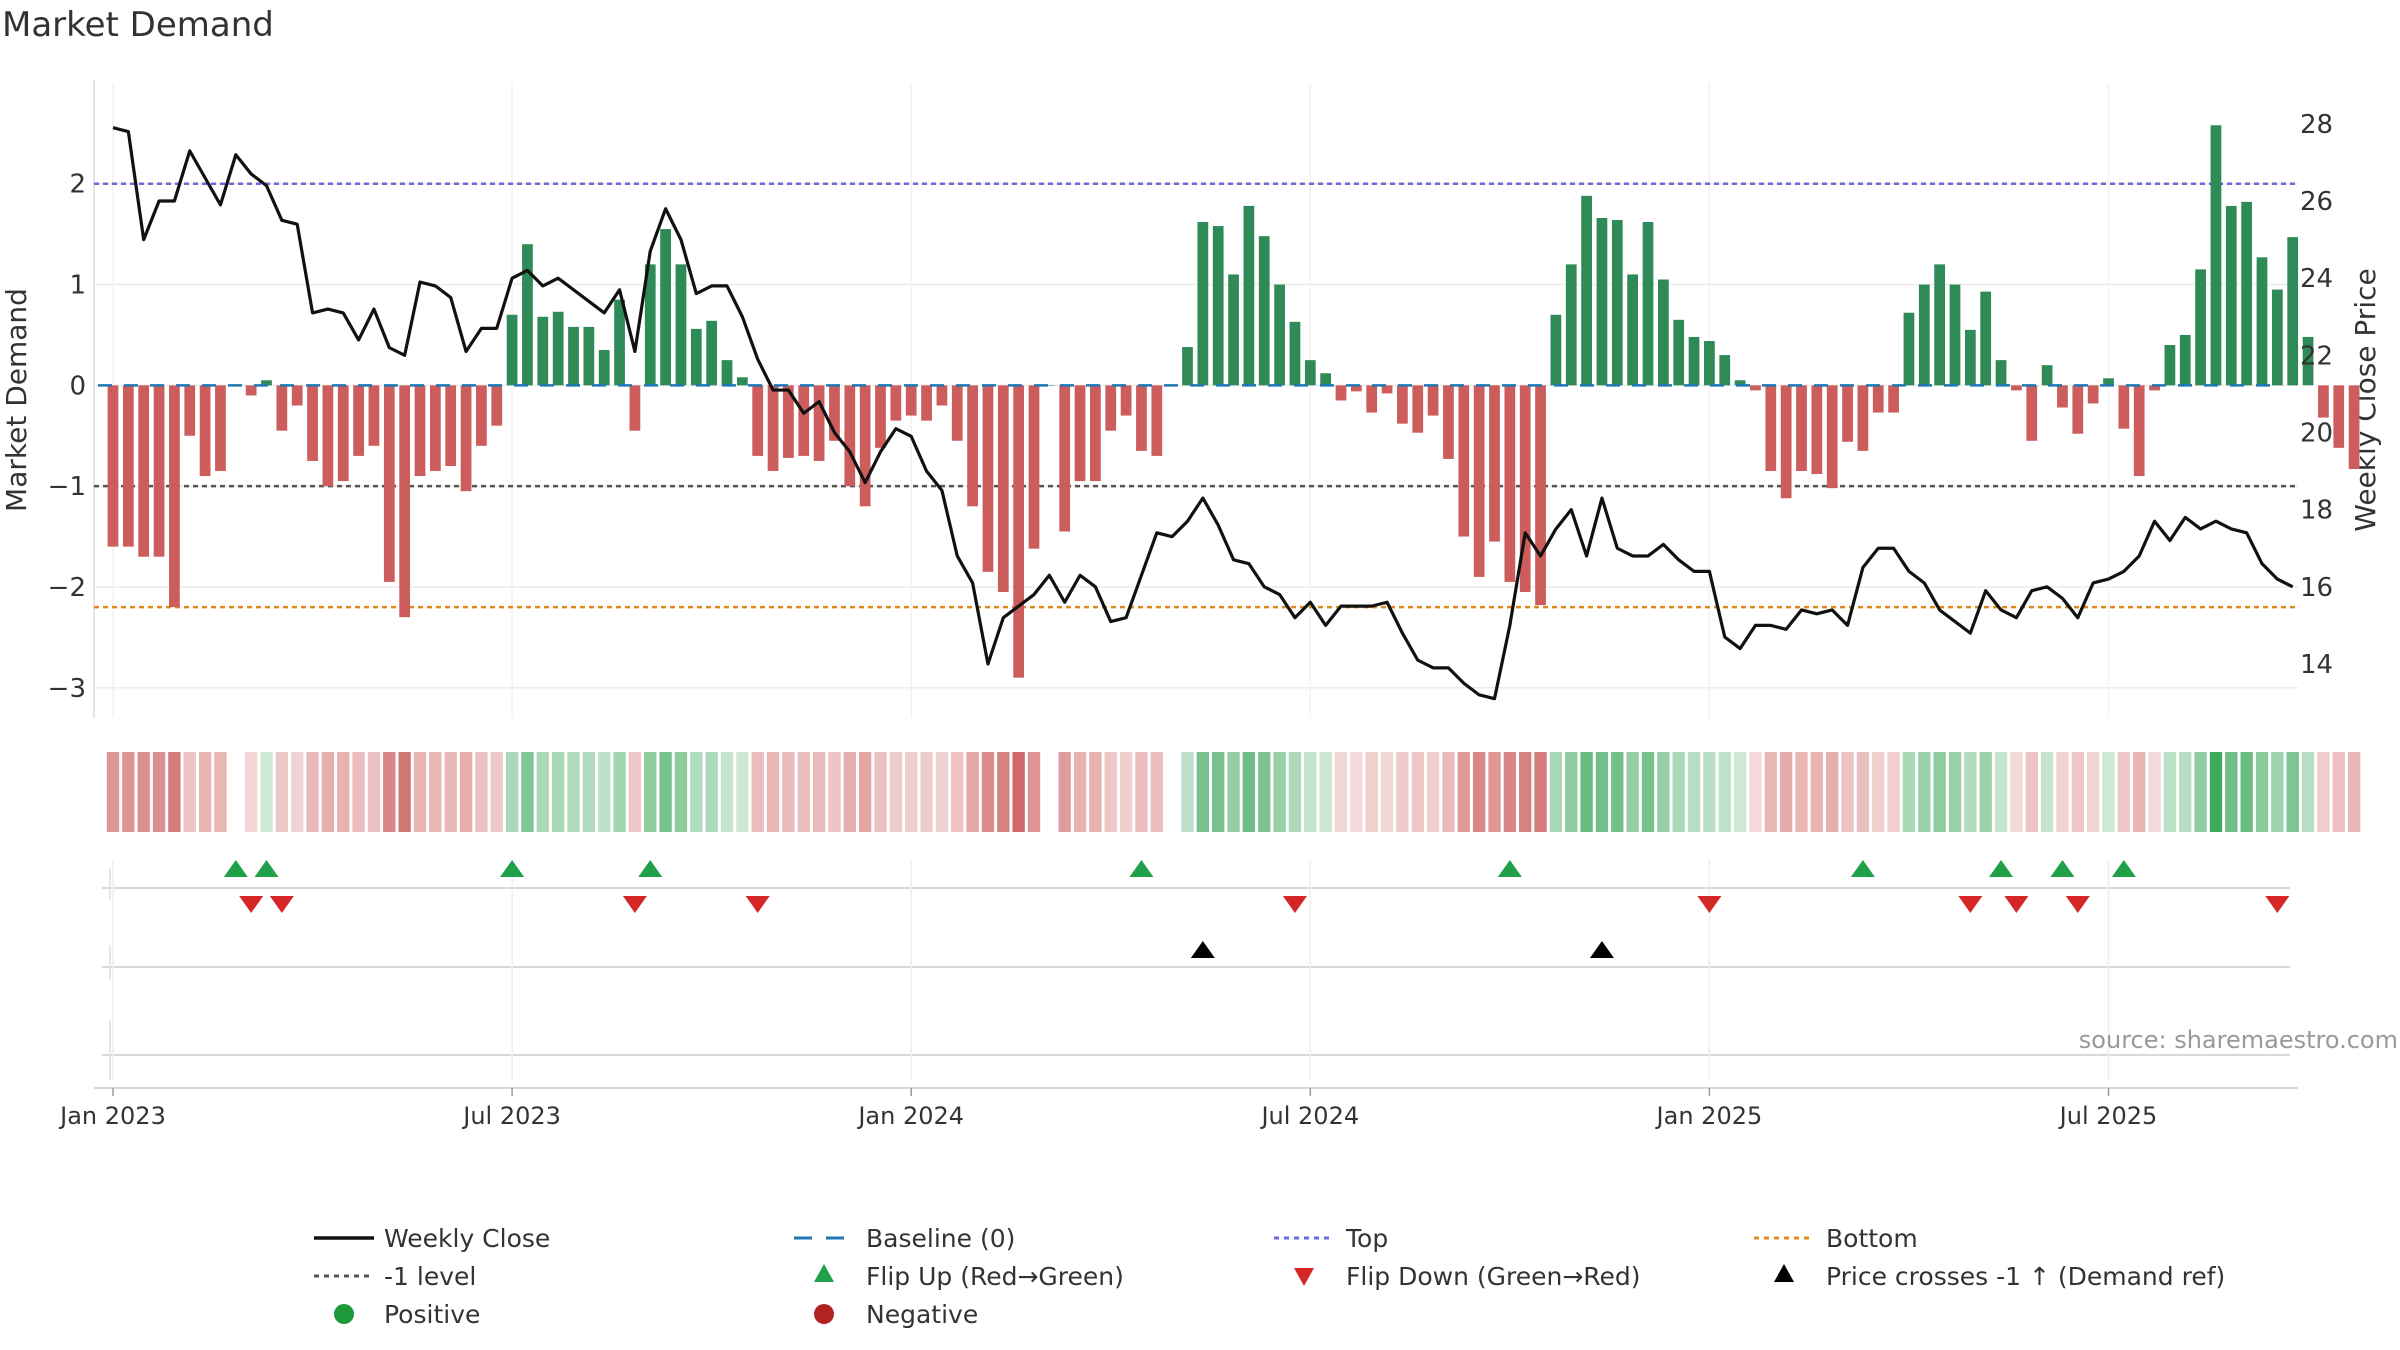 The height and width of the screenshot is (1350, 2400). What do you see at coordinates (1493, 1276) in the screenshot?
I see `legend-label-flip-down: Flip Down (Green→Red)` at bounding box center [1493, 1276].